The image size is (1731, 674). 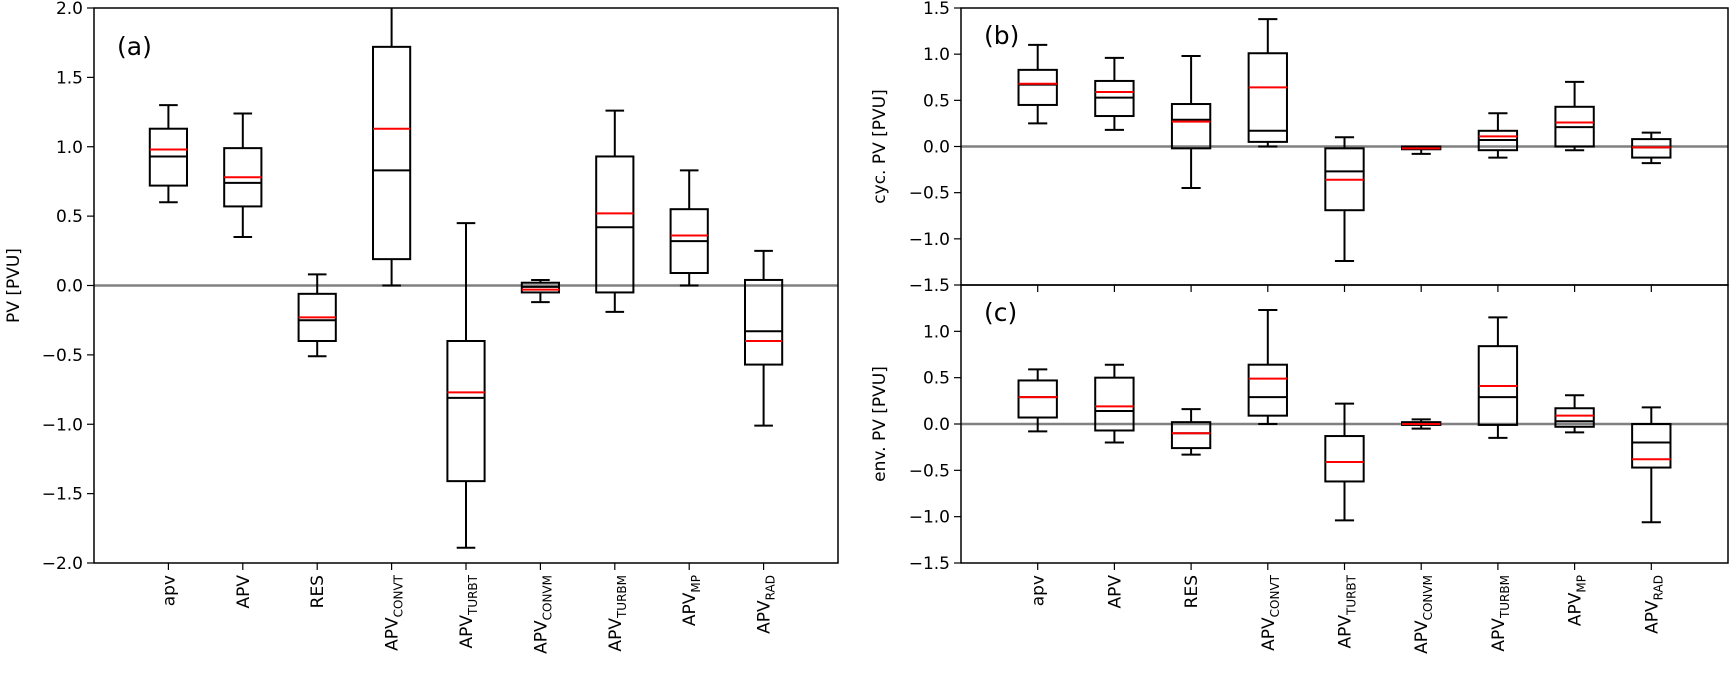 What do you see at coordinates (880, 146) in the screenshot?
I see `y-axis-label: cyc. PV [PVU]` at bounding box center [880, 146].